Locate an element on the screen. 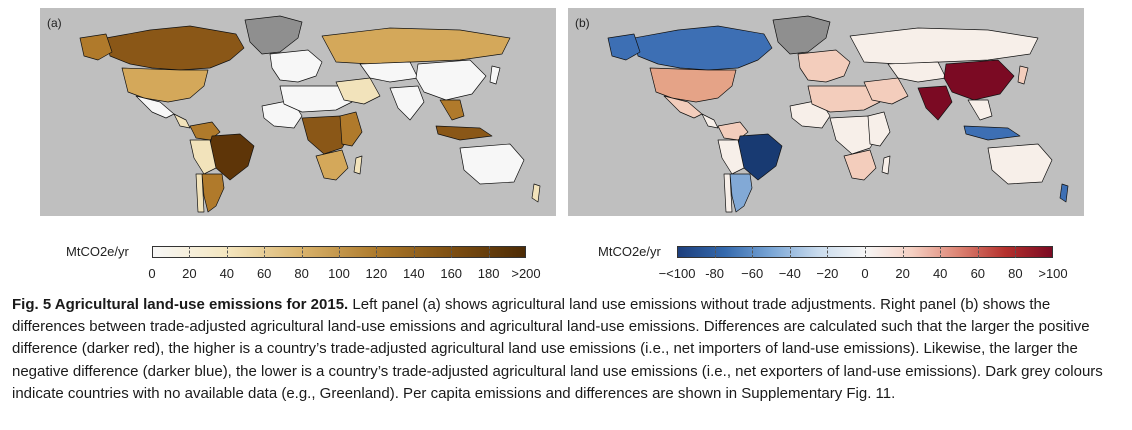 The image size is (1132, 430). panel-label-a: (a) is located at coordinates (54, 23).